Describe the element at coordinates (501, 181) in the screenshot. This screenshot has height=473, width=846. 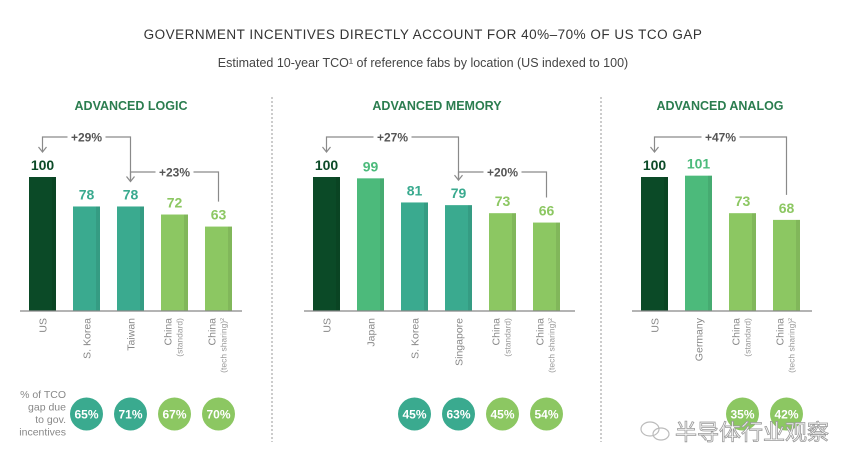
I see `gap-bracket: +20%` at that location.